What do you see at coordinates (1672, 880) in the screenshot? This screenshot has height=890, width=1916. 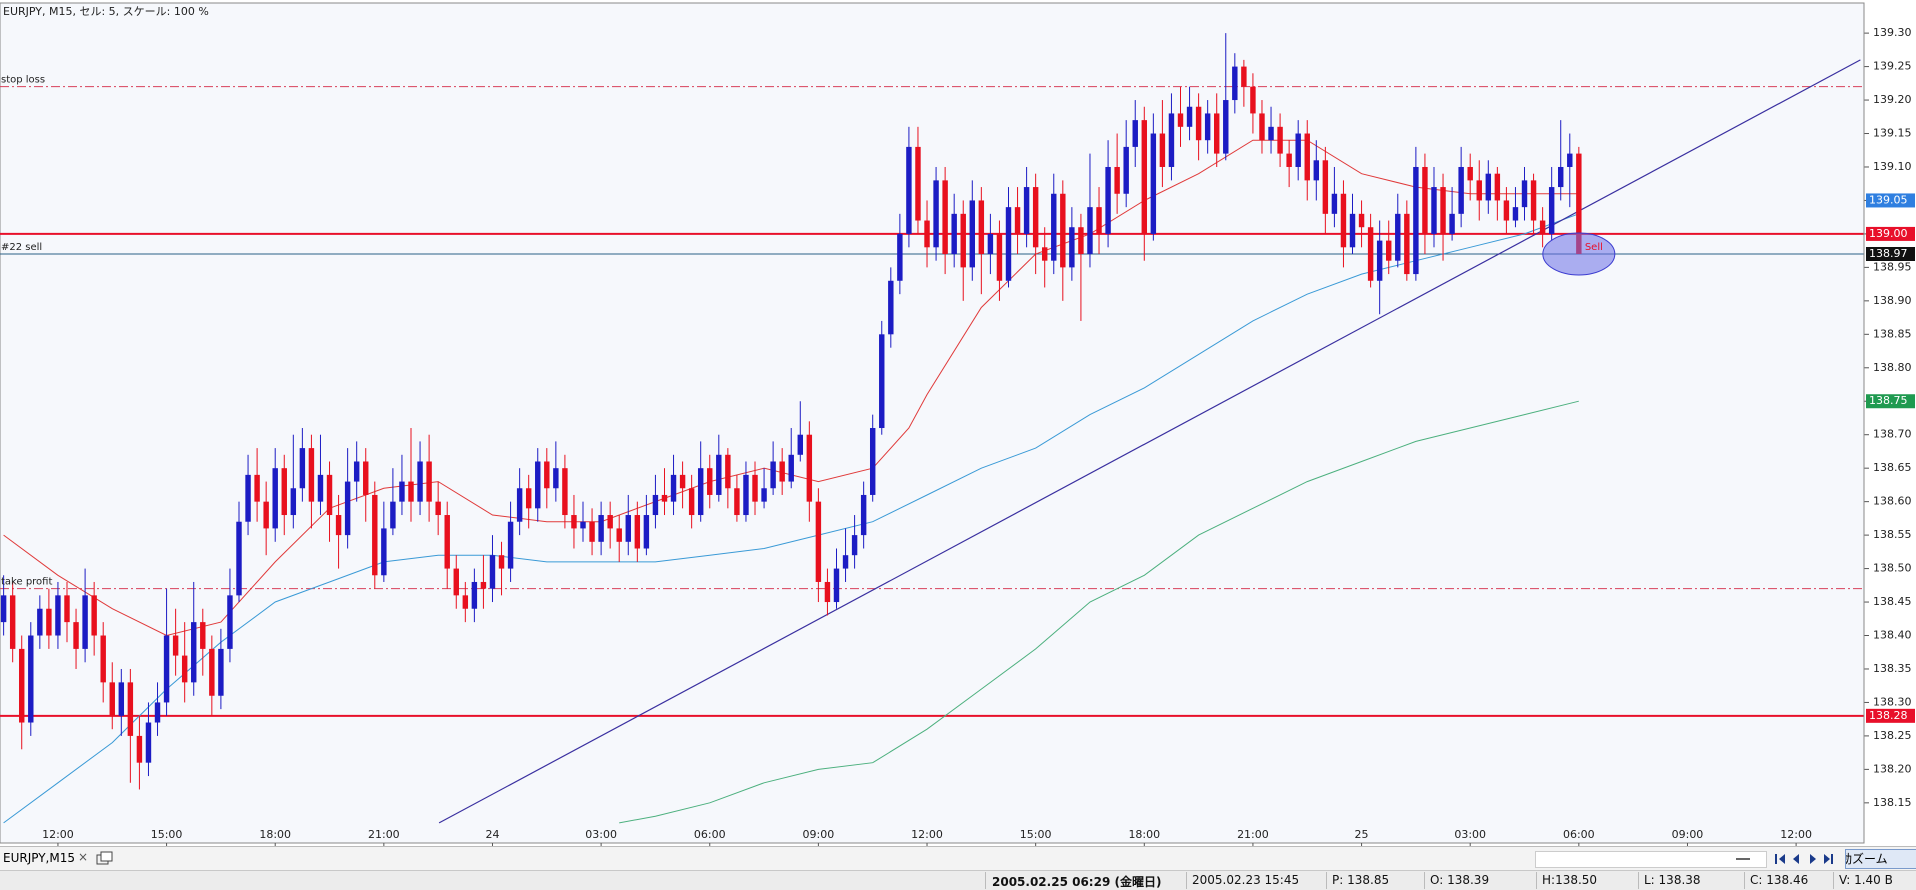 I see `status-low: L: 138.38` at bounding box center [1672, 880].